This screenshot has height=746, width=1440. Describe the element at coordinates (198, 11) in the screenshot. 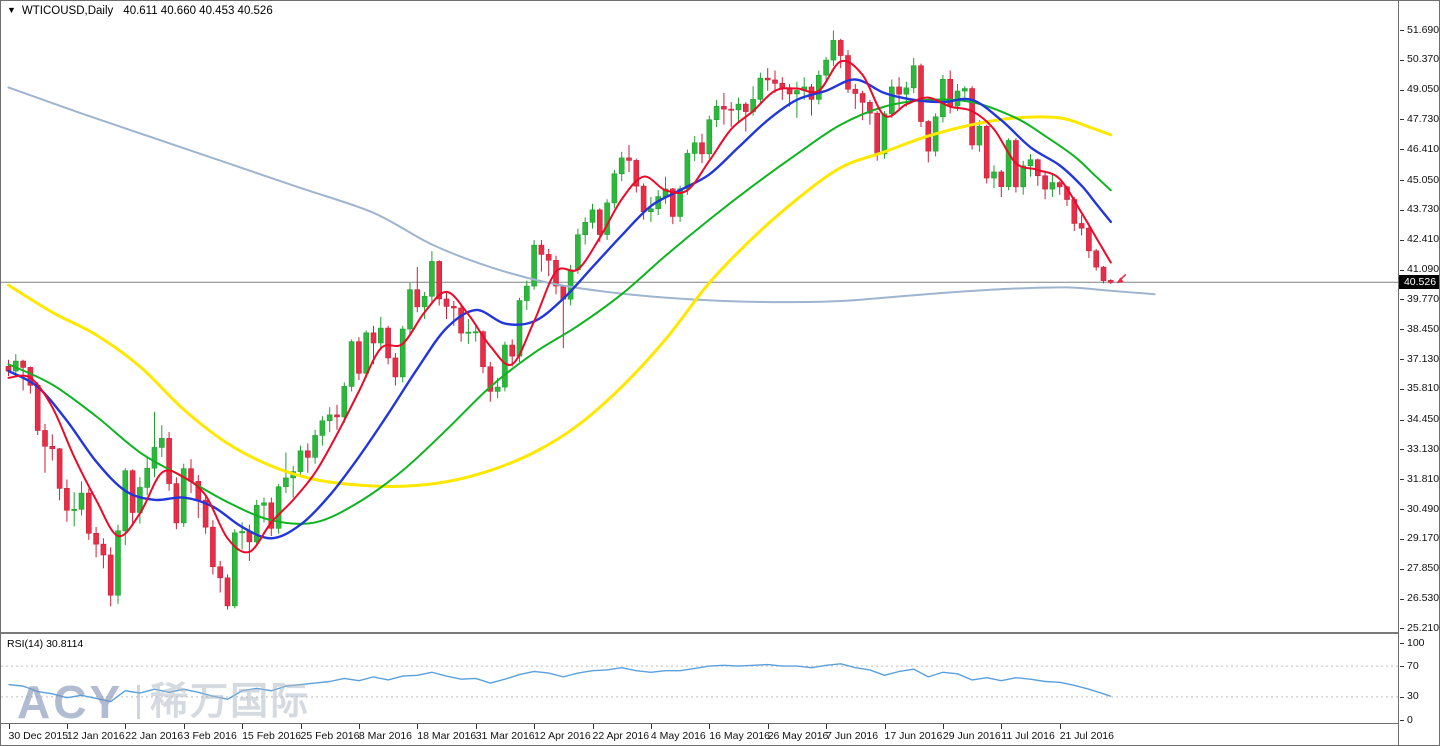

I see `ohlc-readout: 40.611 40.660 40.453 40.526` at that location.